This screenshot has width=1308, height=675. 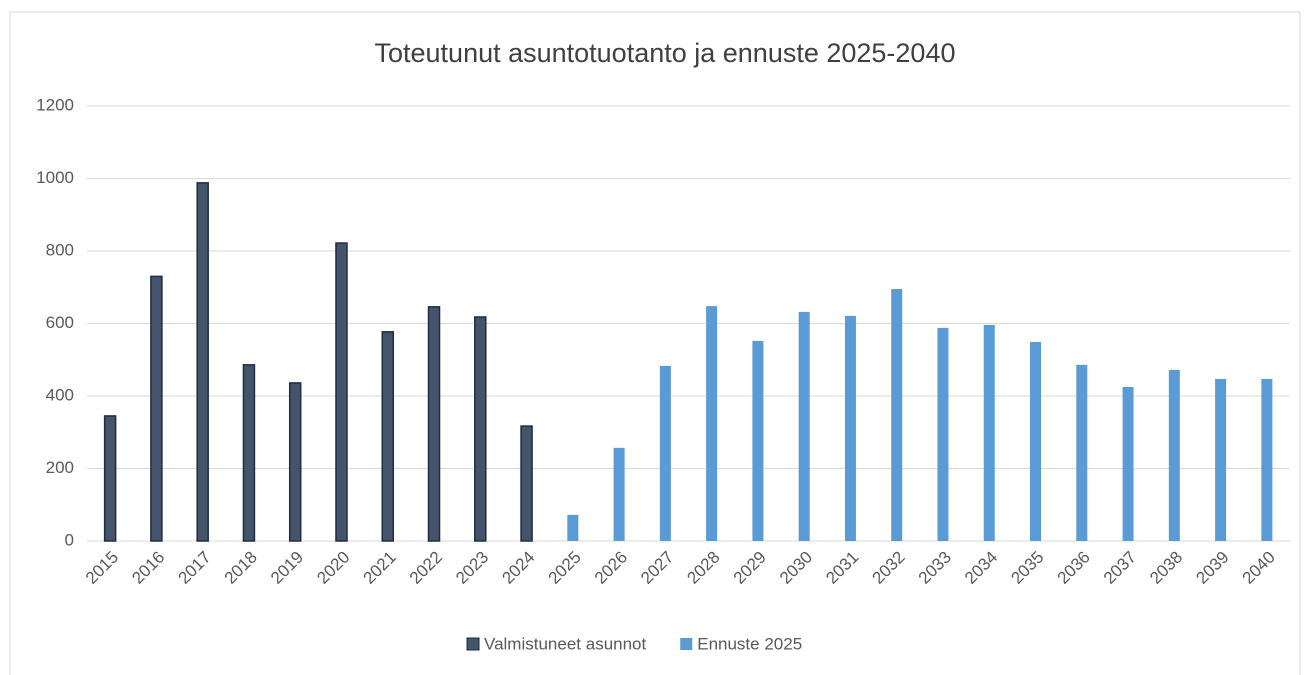 What do you see at coordinates (60, 394) in the screenshot?
I see `y-tick-label: 400` at bounding box center [60, 394].